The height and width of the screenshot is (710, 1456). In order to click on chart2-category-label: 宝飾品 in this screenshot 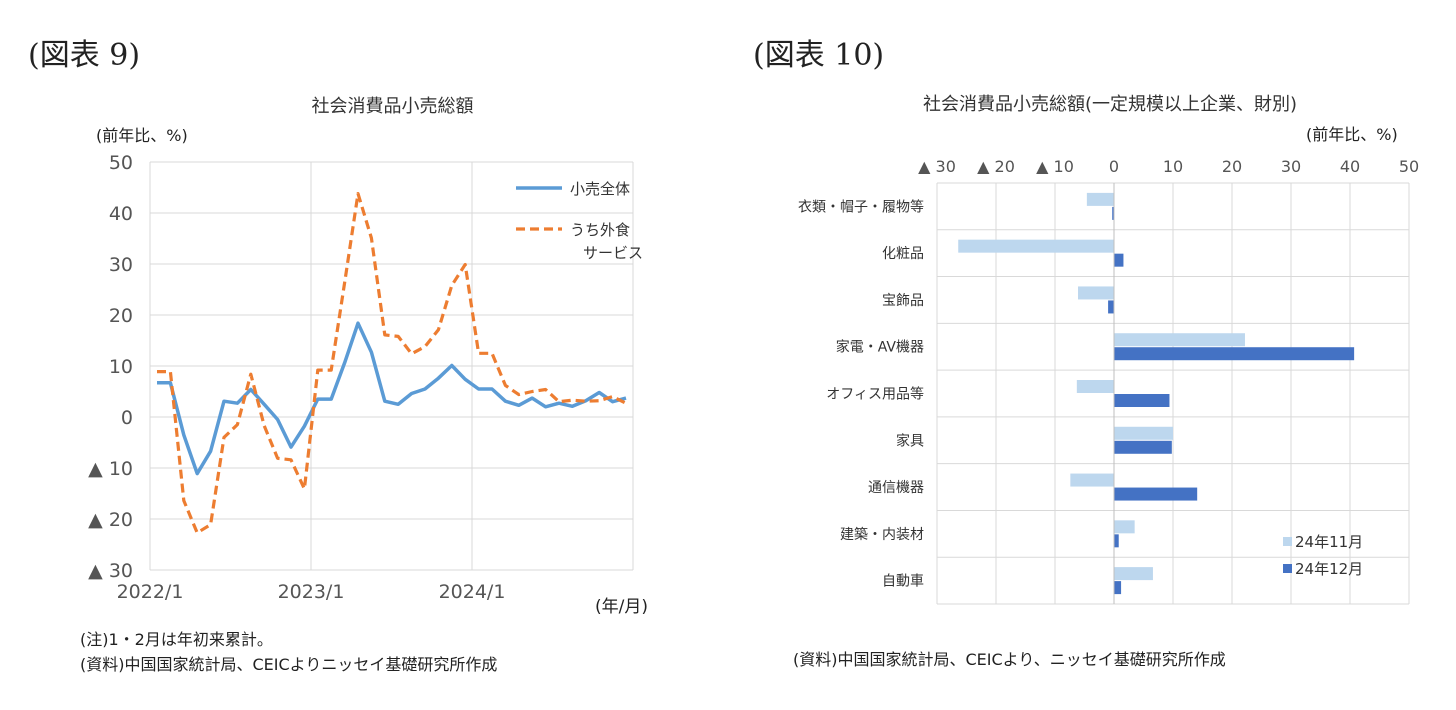, I will do `click(903, 301)`.